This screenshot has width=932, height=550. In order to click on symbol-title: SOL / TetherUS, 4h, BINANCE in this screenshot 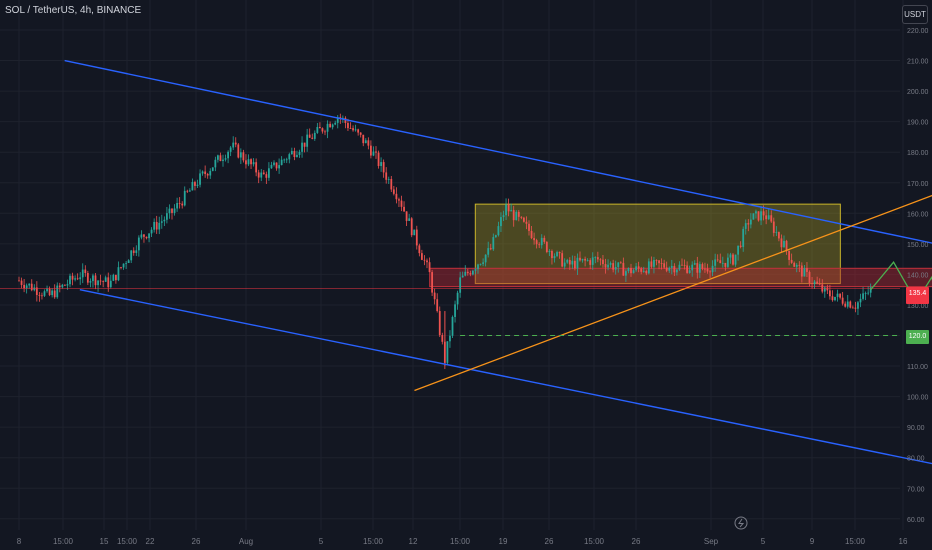, I will do `click(73, 10)`.